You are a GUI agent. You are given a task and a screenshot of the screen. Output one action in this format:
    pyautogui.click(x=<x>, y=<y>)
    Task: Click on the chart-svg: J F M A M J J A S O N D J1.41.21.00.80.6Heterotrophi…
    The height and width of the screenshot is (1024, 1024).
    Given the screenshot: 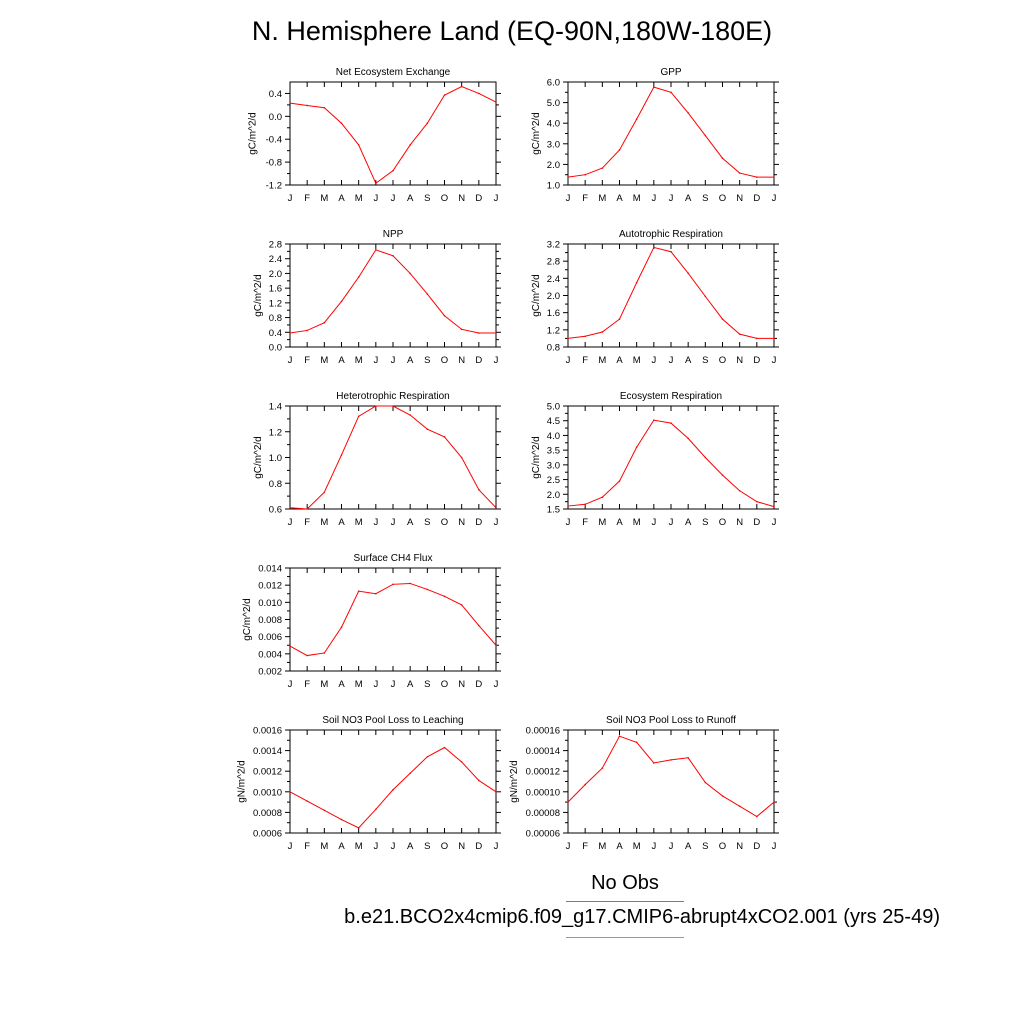 What is the action you would take?
    pyautogui.click(x=377, y=459)
    